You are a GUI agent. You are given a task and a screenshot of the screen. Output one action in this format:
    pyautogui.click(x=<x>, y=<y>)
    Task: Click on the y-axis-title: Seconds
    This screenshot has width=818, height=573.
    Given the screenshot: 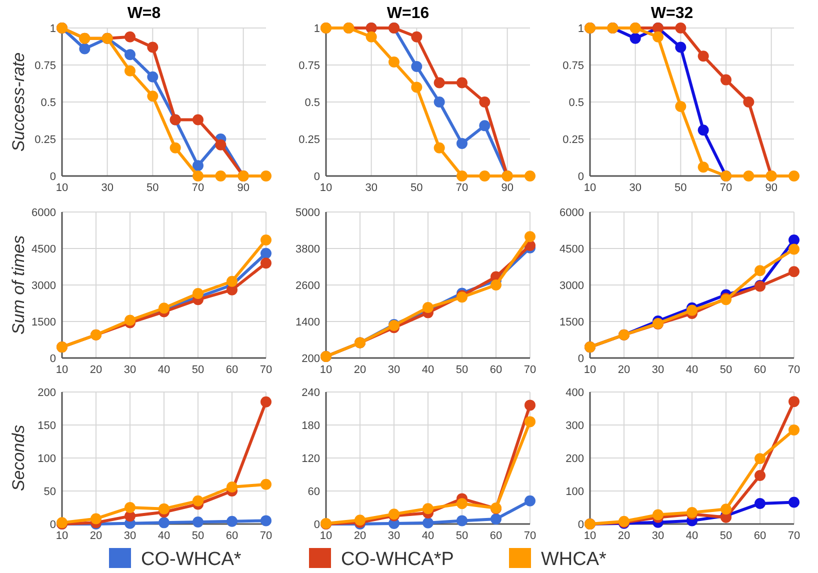 What is the action you would take?
    pyautogui.click(x=18, y=458)
    